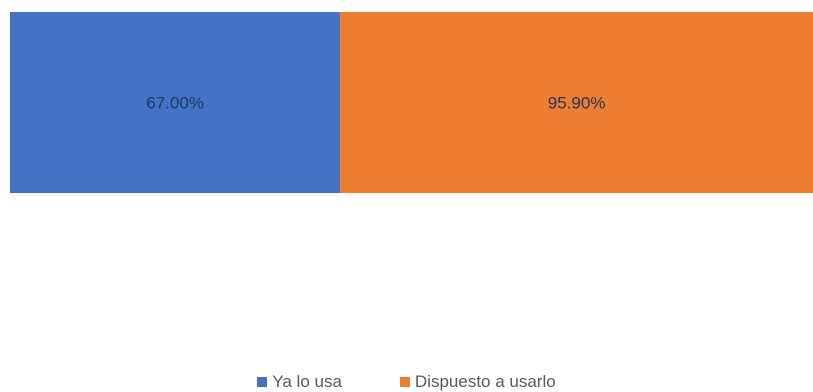 This screenshot has height=392, width=813. Describe the element at coordinates (262, 382) in the screenshot. I see `legend-swatch-ya-lo-usa` at that location.